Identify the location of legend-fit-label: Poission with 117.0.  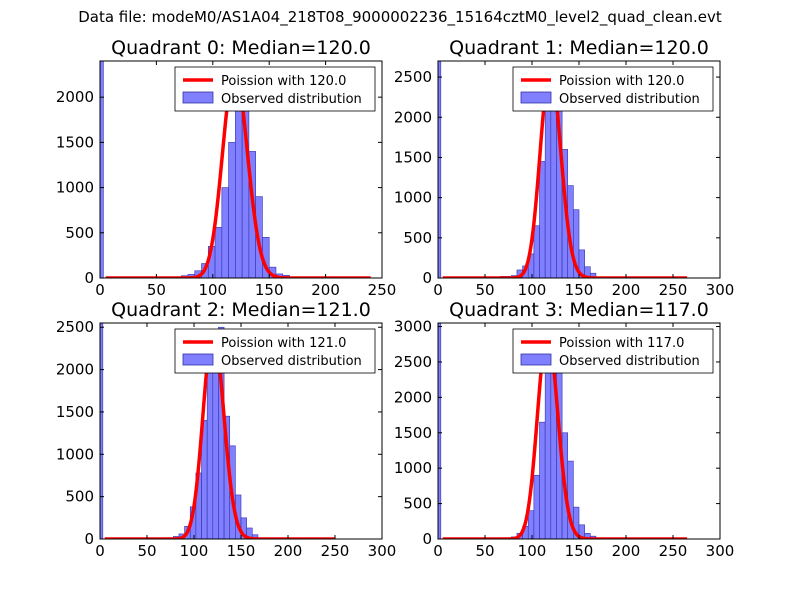
(621, 343).